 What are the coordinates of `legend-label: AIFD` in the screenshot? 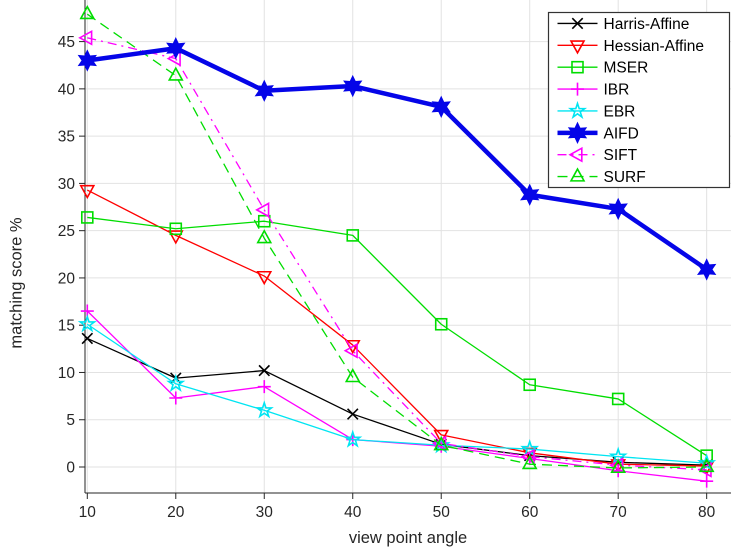 It's located at (621, 133).